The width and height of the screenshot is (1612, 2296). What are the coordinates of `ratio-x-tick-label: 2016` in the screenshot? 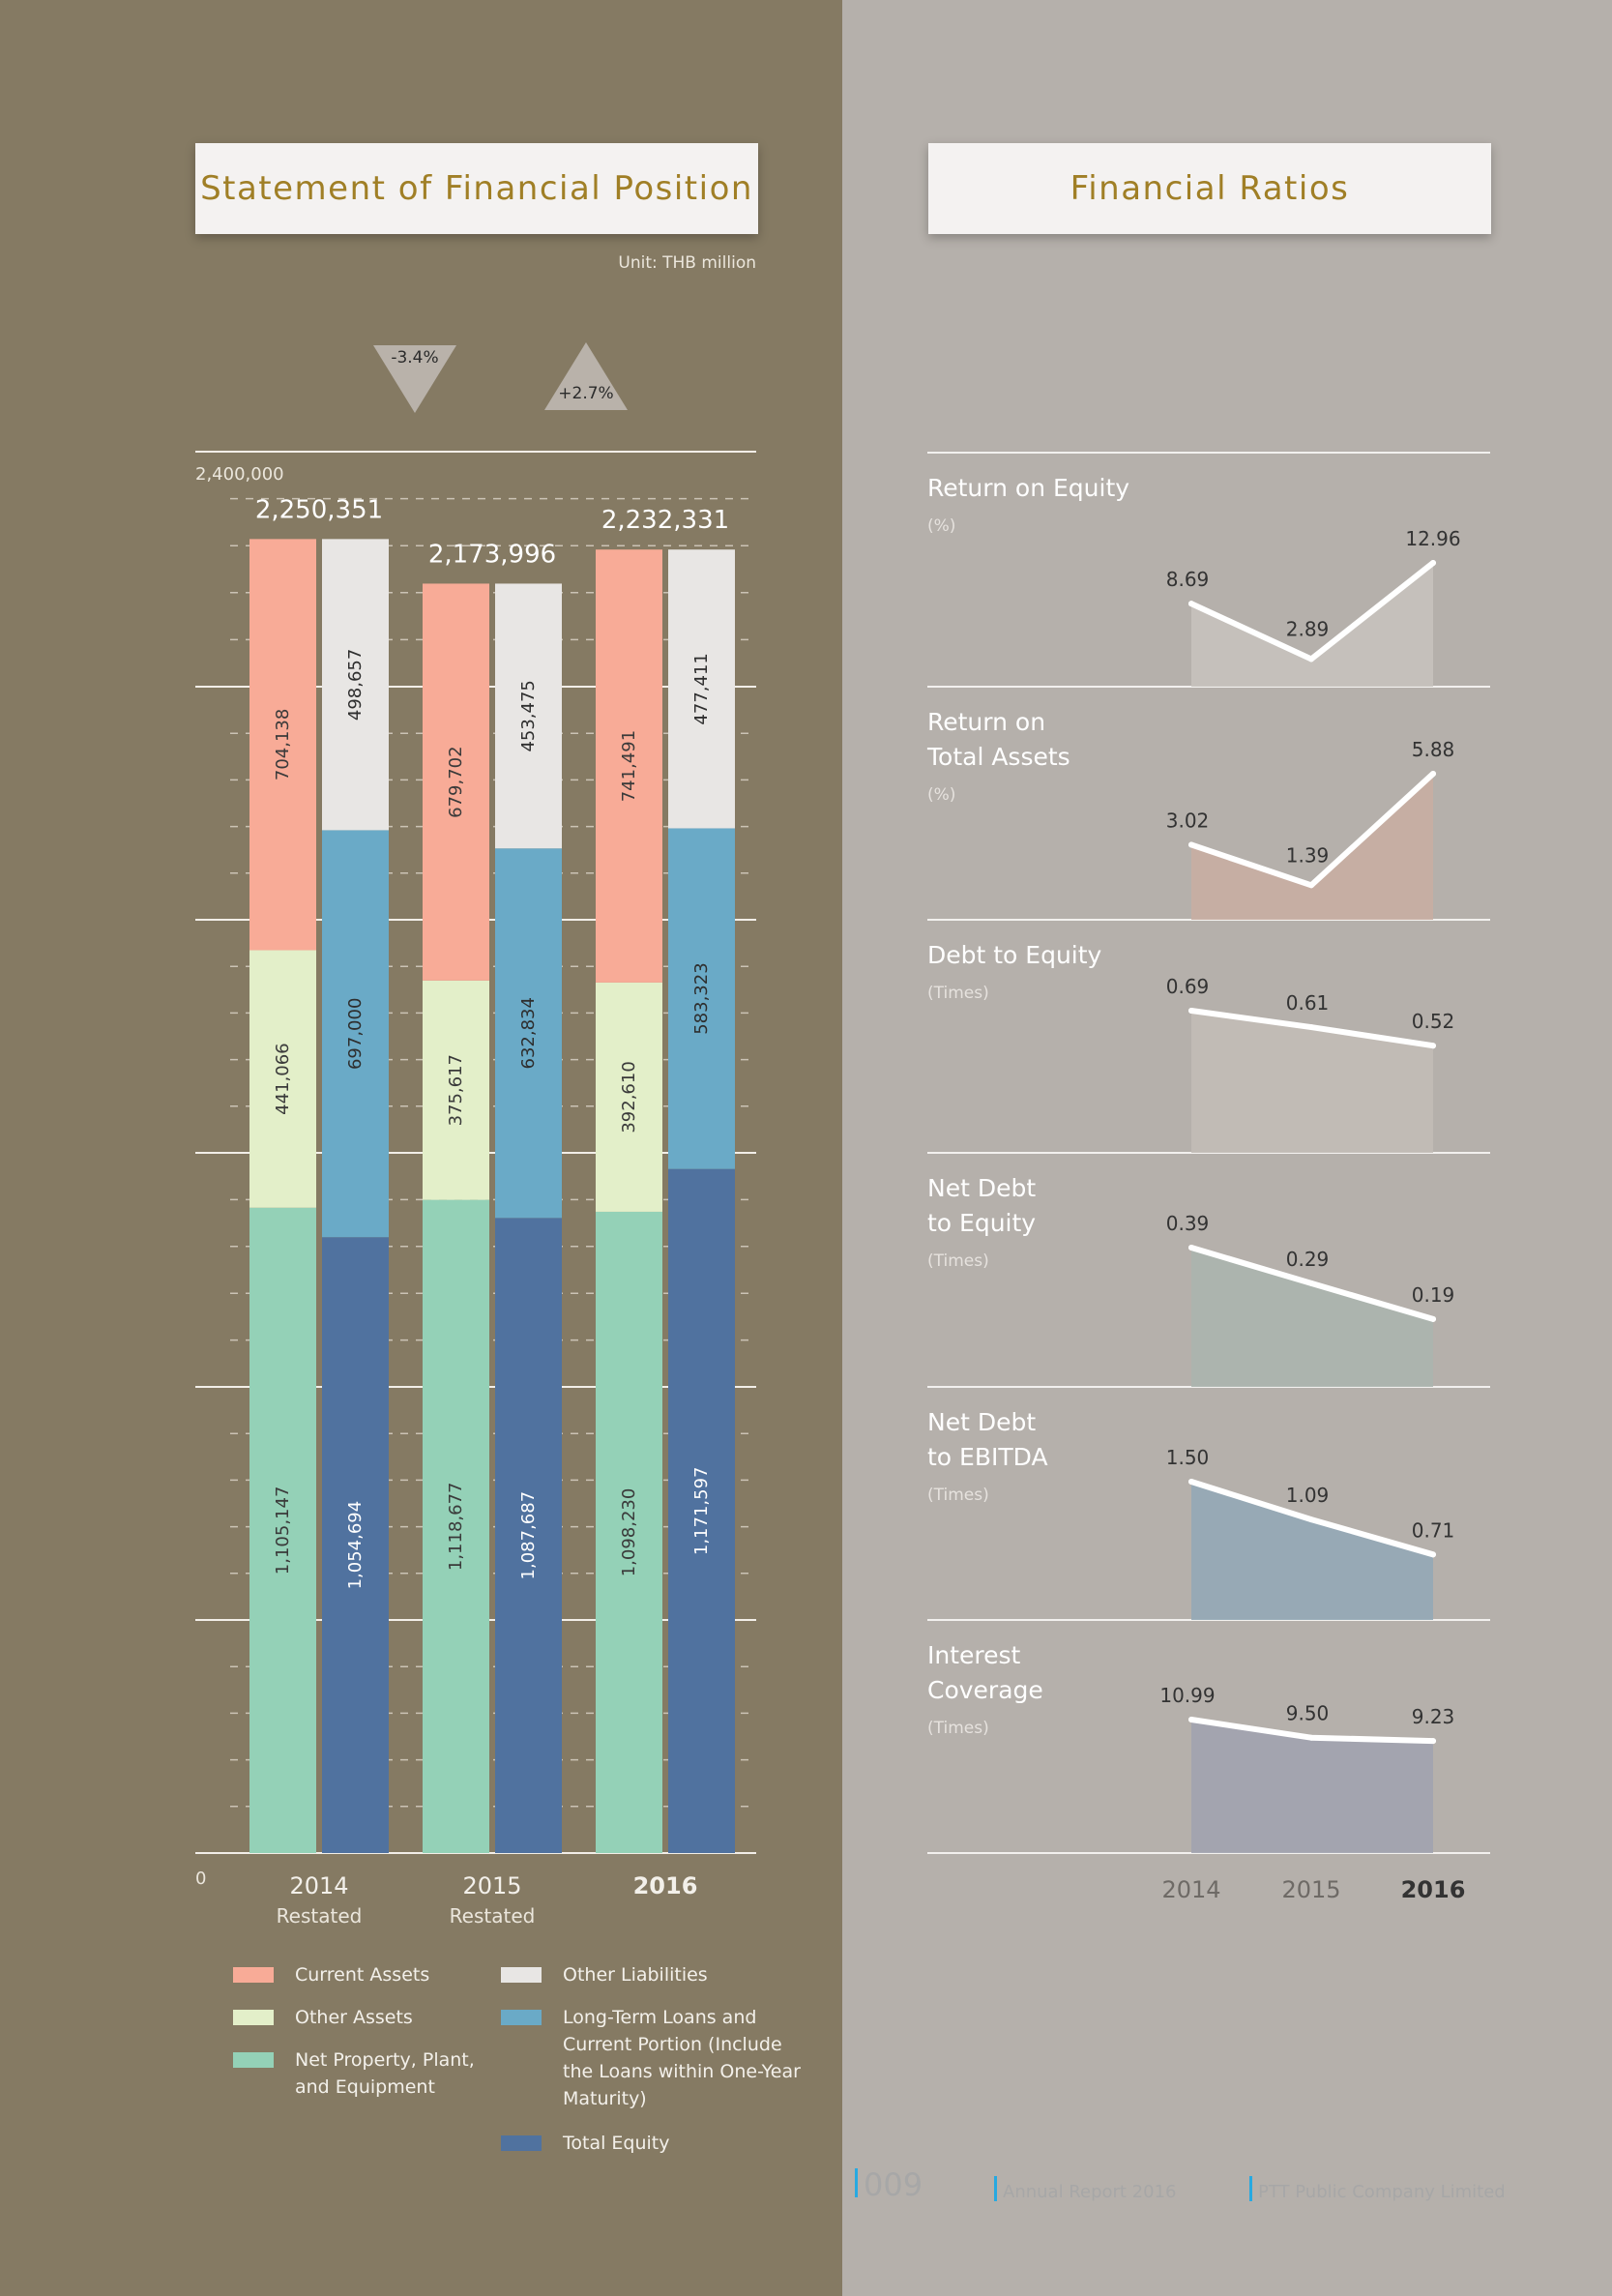 It's located at (1434, 1889).